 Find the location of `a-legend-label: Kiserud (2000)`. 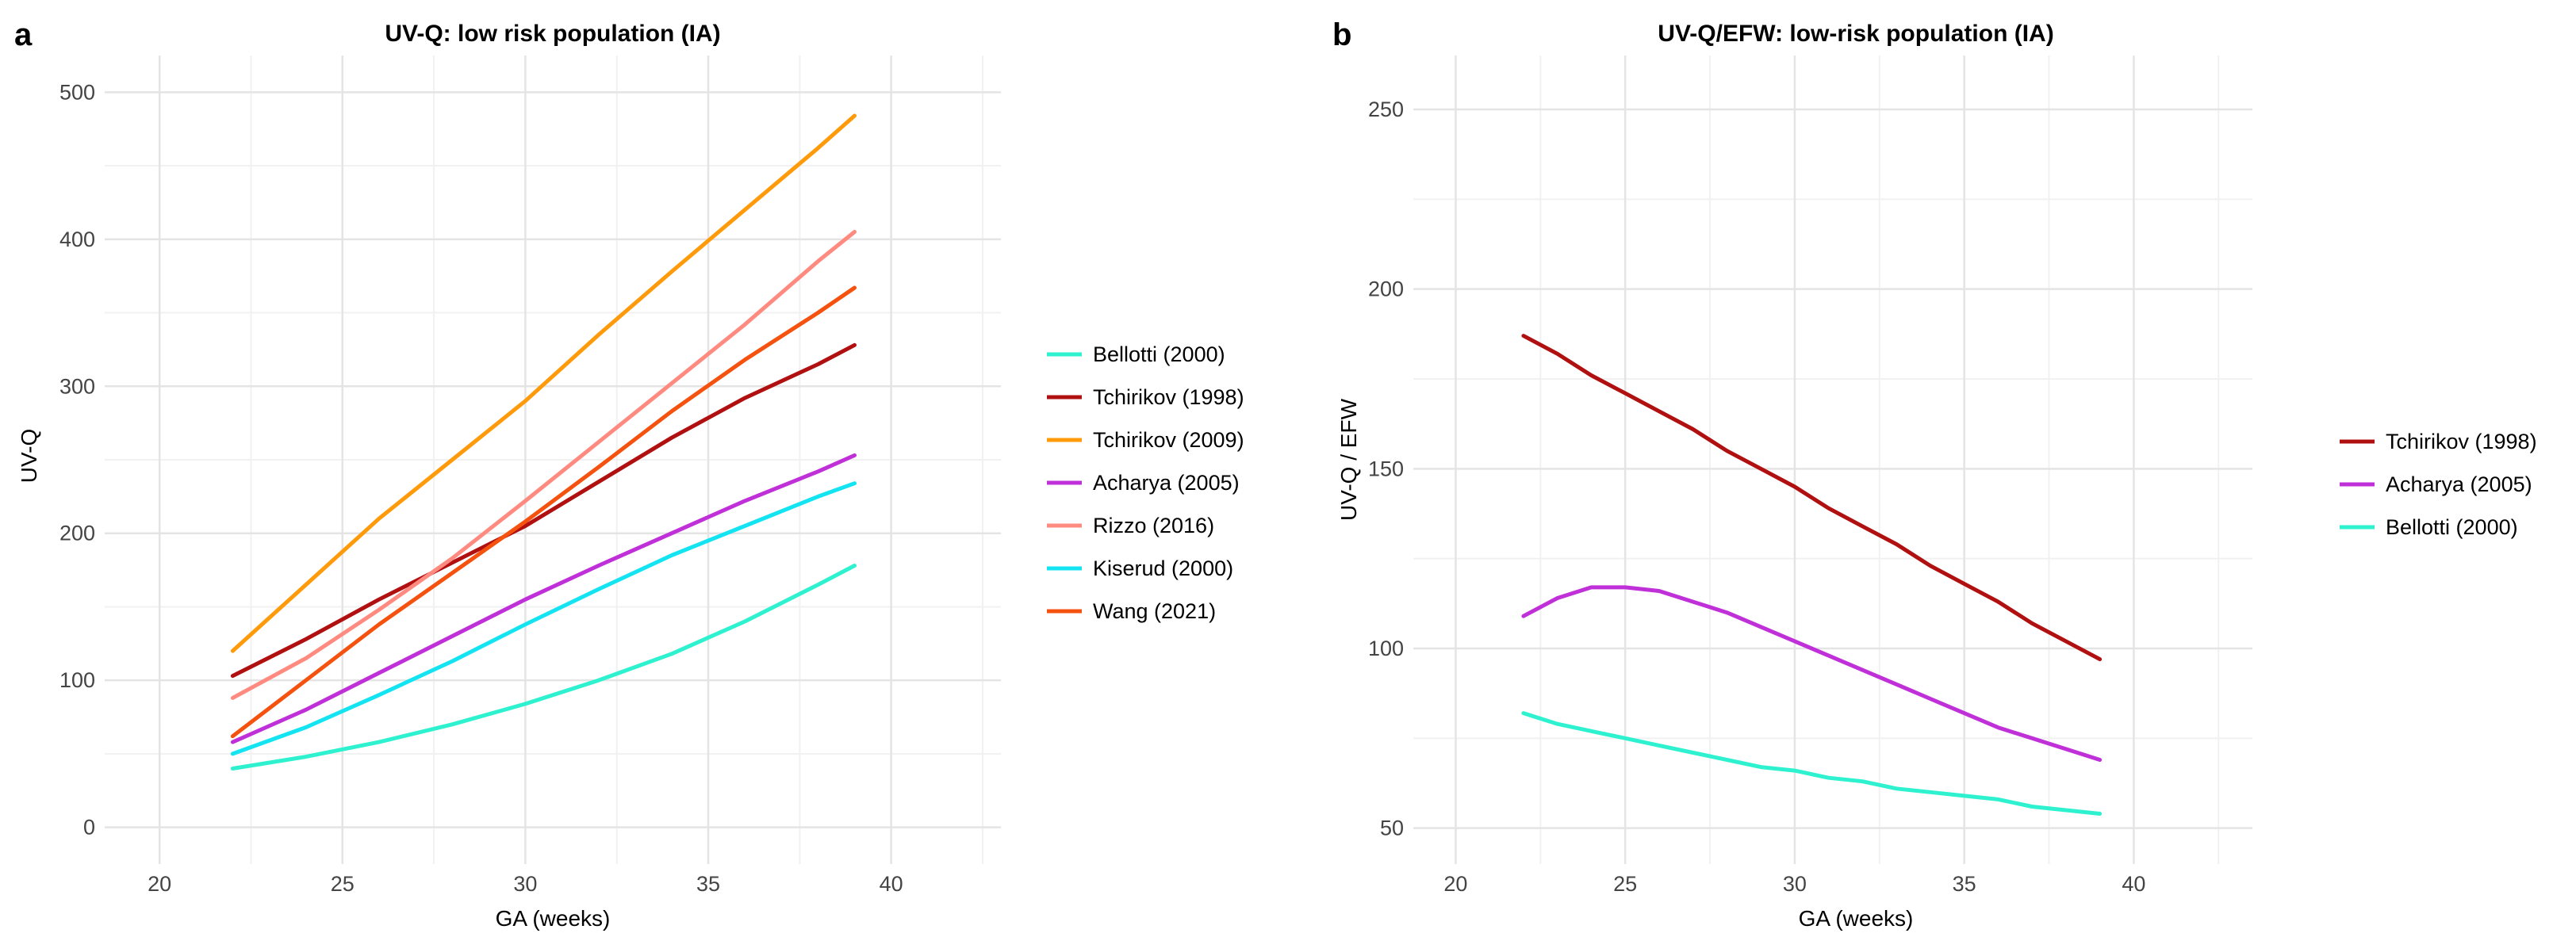

a-legend-label: Kiserud (2000) is located at coordinates (1163, 568).